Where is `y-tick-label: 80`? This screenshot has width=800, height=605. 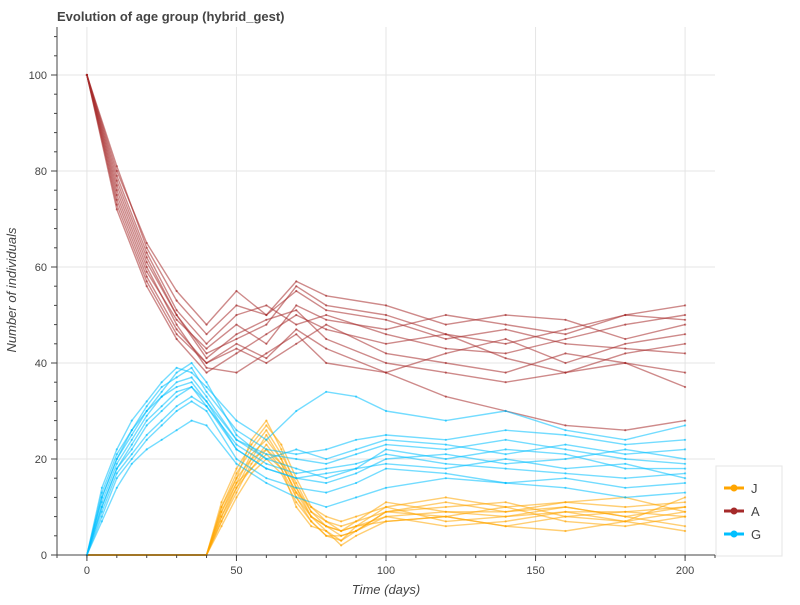
y-tick-label: 80 is located at coordinates (41, 172).